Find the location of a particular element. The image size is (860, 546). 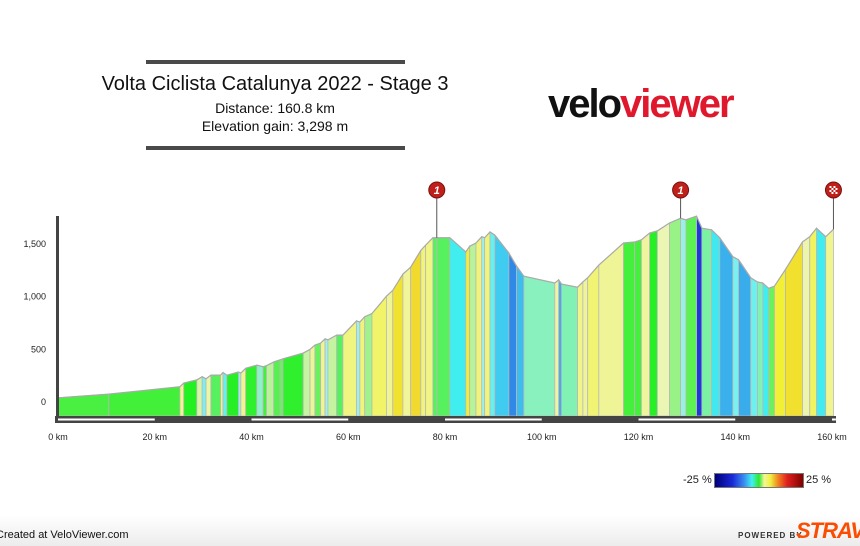

distance-label: Distance: 160.8 km is located at coordinates (275, 108).